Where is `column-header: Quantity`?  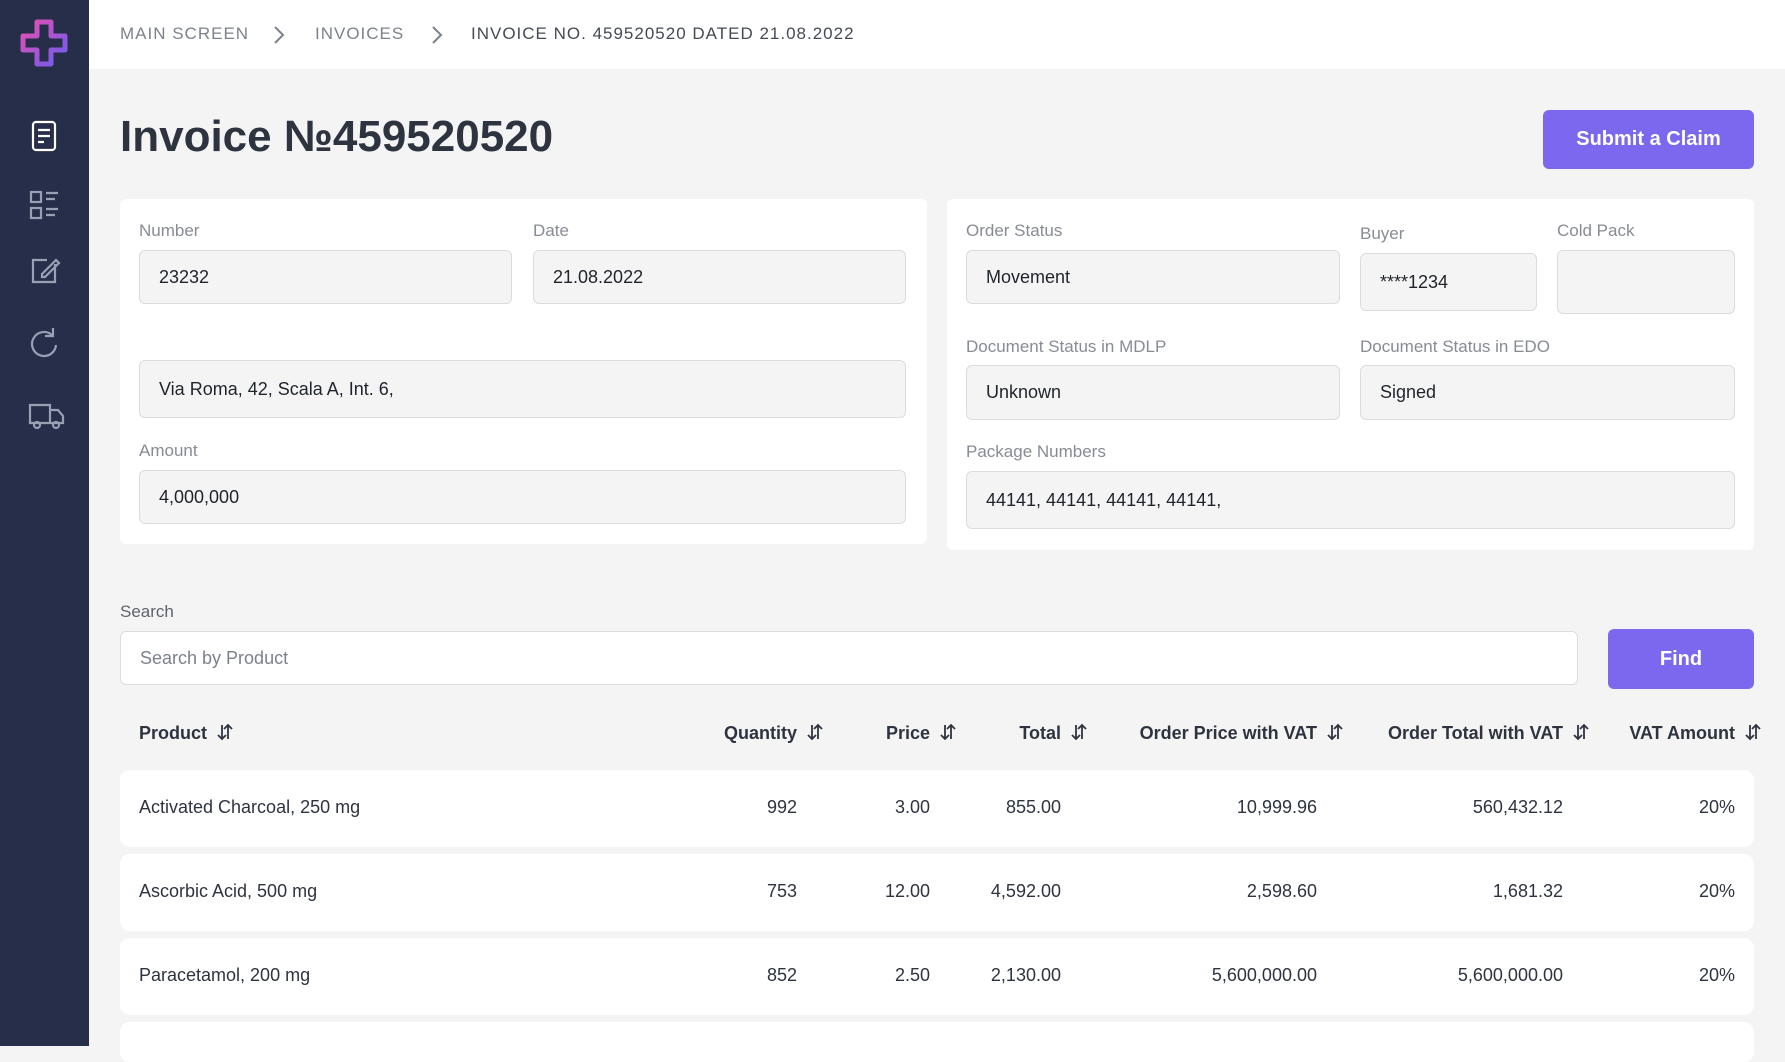 column-header: Quantity is located at coordinates (773, 733).